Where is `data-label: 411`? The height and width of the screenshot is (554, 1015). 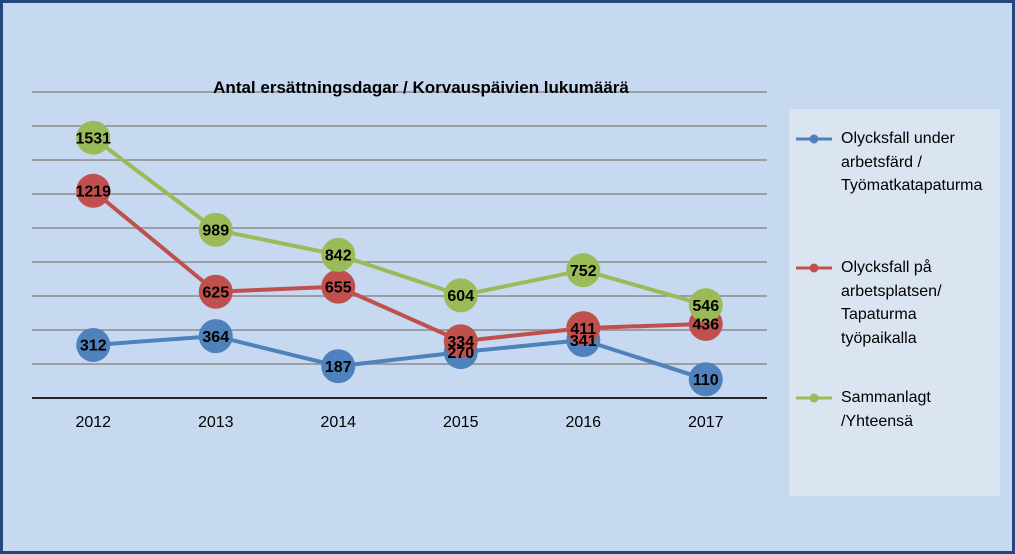 data-label: 411 is located at coordinates (583, 329).